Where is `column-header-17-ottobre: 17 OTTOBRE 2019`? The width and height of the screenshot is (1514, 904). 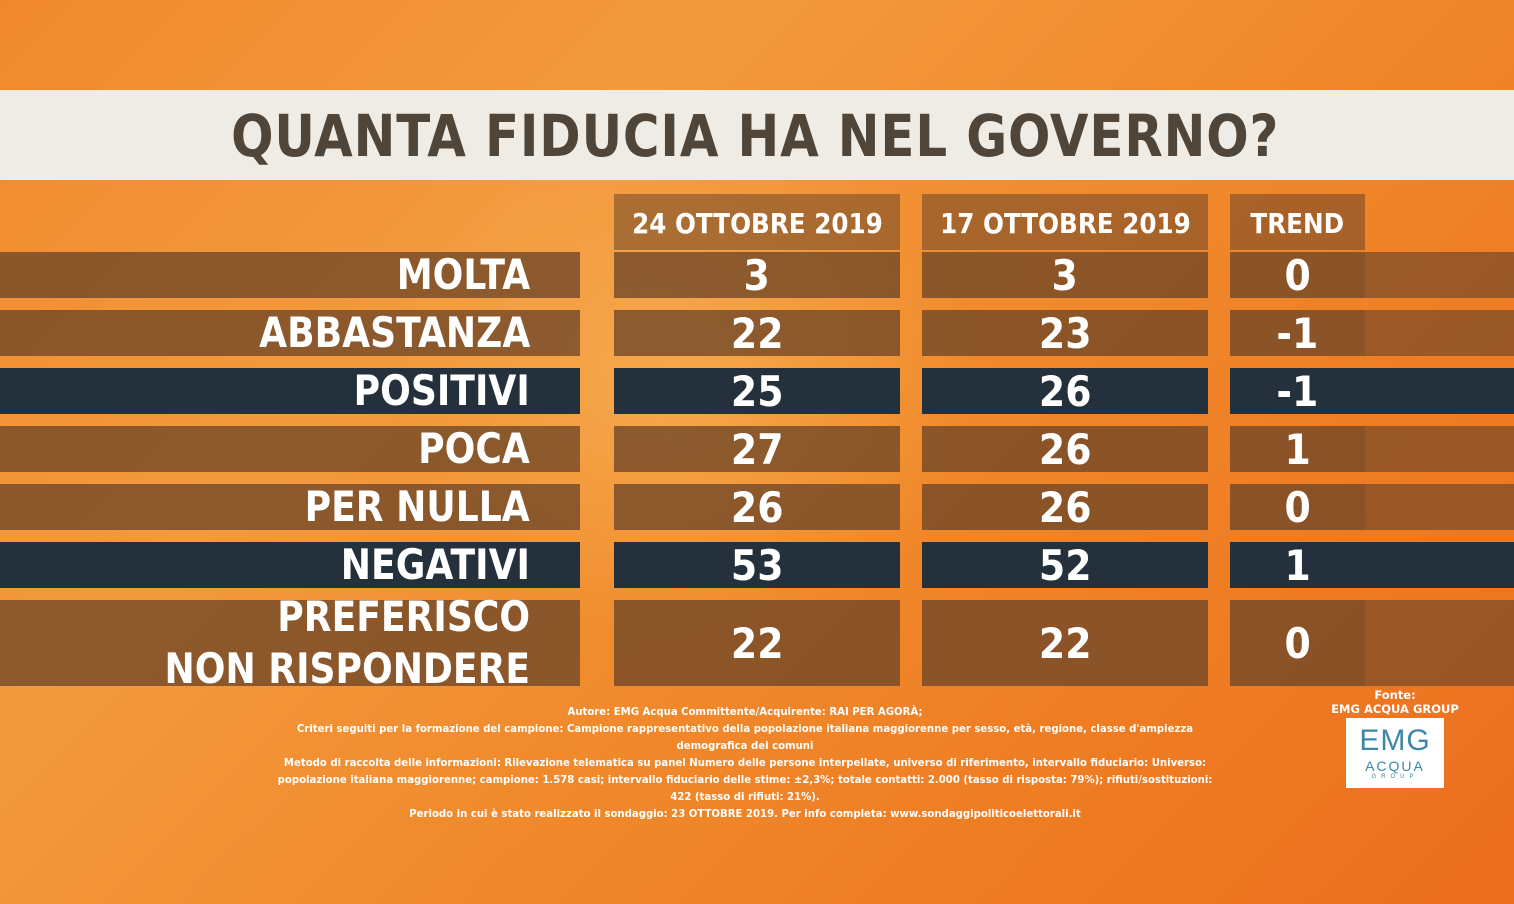 column-header-17-ottobre: 17 OTTOBRE 2019 is located at coordinates (1065, 222).